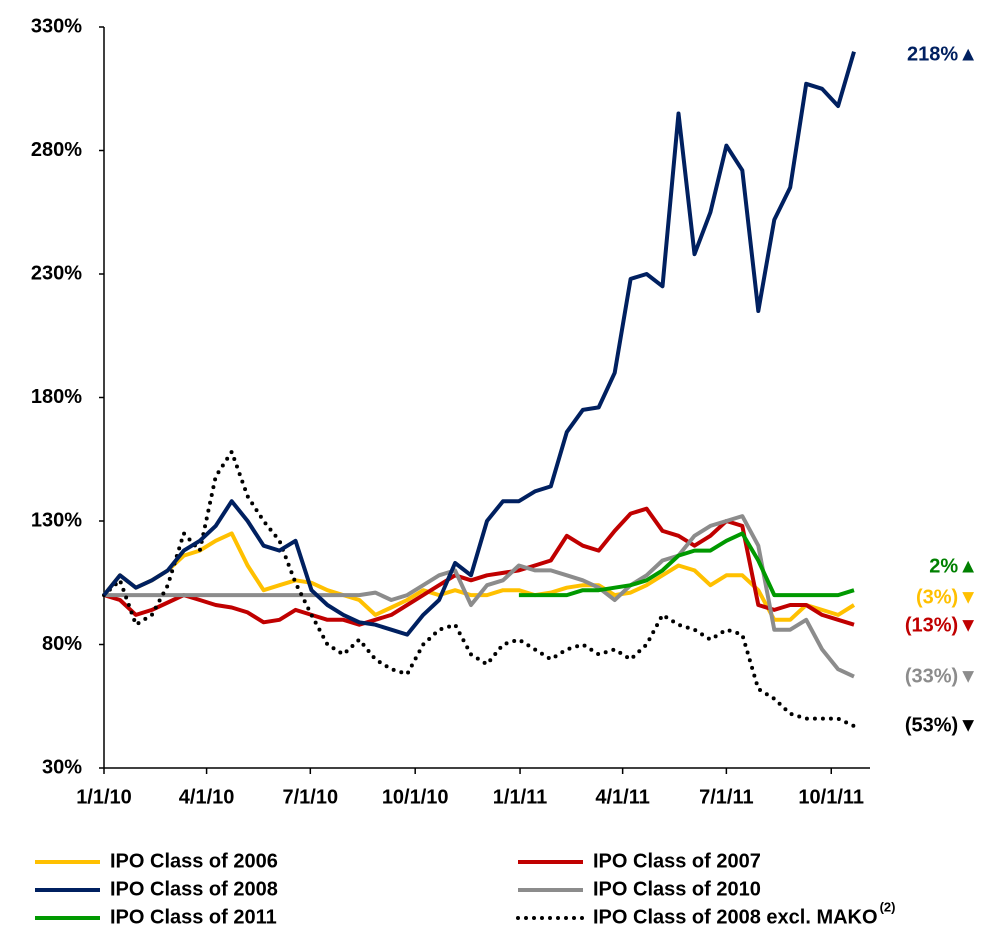  Describe the element at coordinates (415, 797) in the screenshot. I see `x-tick-label: 10/1/10` at that location.